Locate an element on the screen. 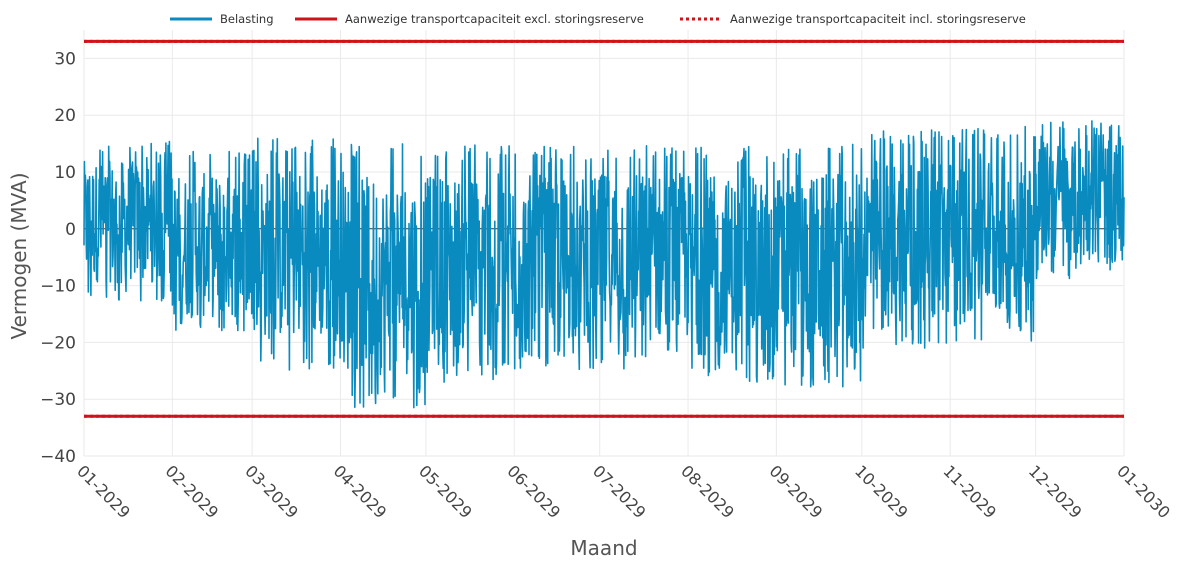 This screenshot has height=563, width=1188. y-tick-label: −10 is located at coordinates (58, 287).